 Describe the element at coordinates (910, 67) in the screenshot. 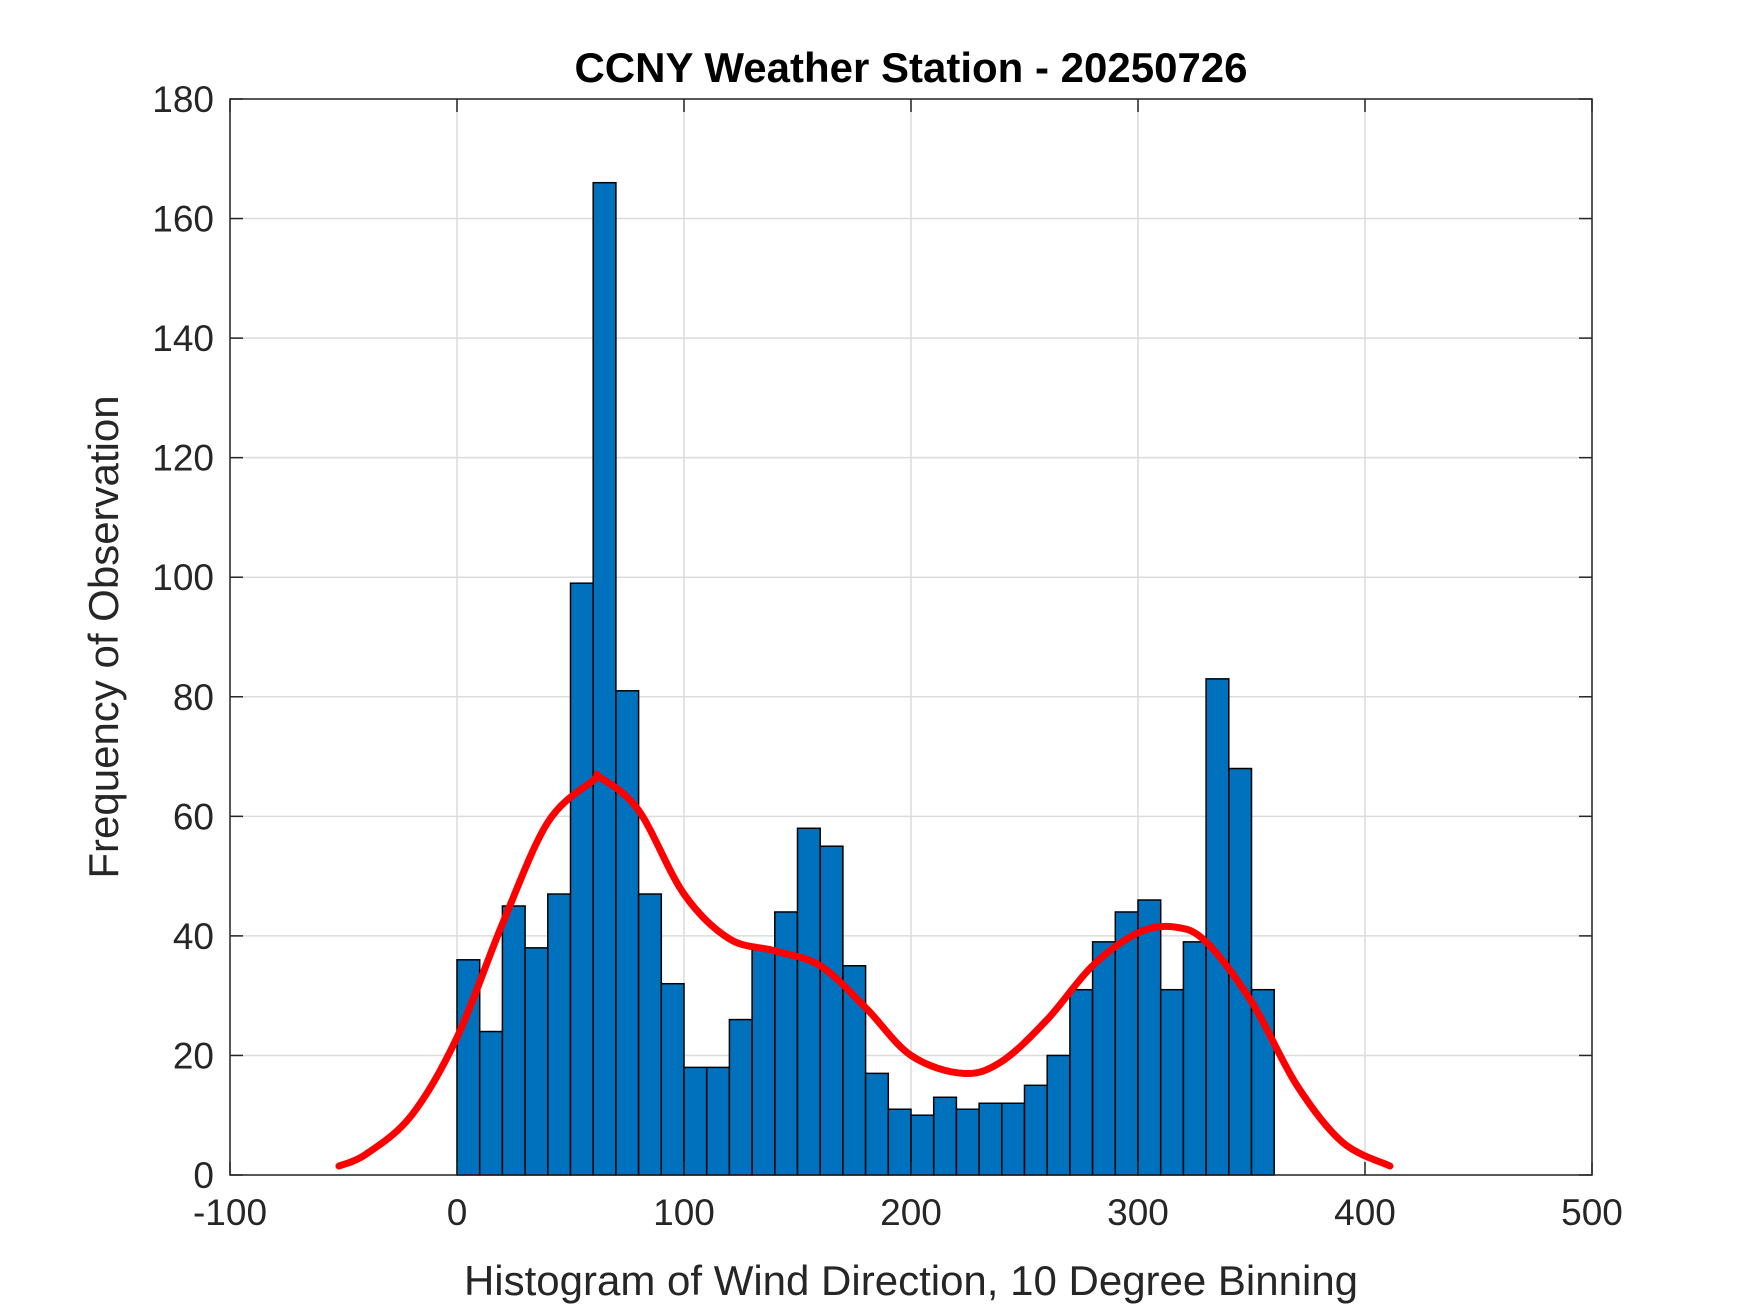

I see `chart-title: CCNY Weather Station - 20250726` at that location.